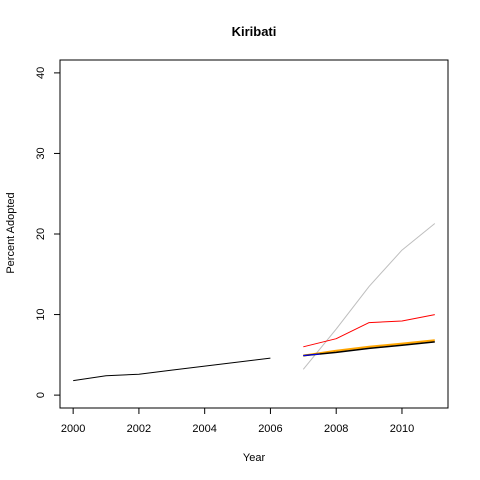 The image size is (480, 480). Describe the element at coordinates (41, 314) in the screenshot. I see `y-tick-label: 10` at that location.